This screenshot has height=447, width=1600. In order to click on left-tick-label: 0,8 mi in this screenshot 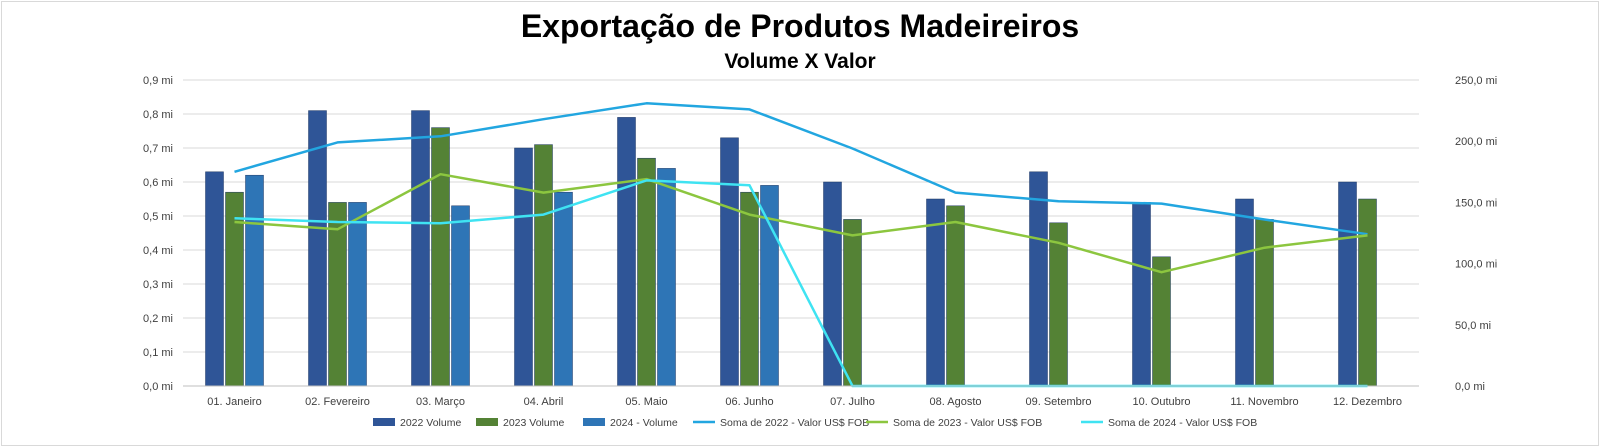, I will do `click(158, 115)`.